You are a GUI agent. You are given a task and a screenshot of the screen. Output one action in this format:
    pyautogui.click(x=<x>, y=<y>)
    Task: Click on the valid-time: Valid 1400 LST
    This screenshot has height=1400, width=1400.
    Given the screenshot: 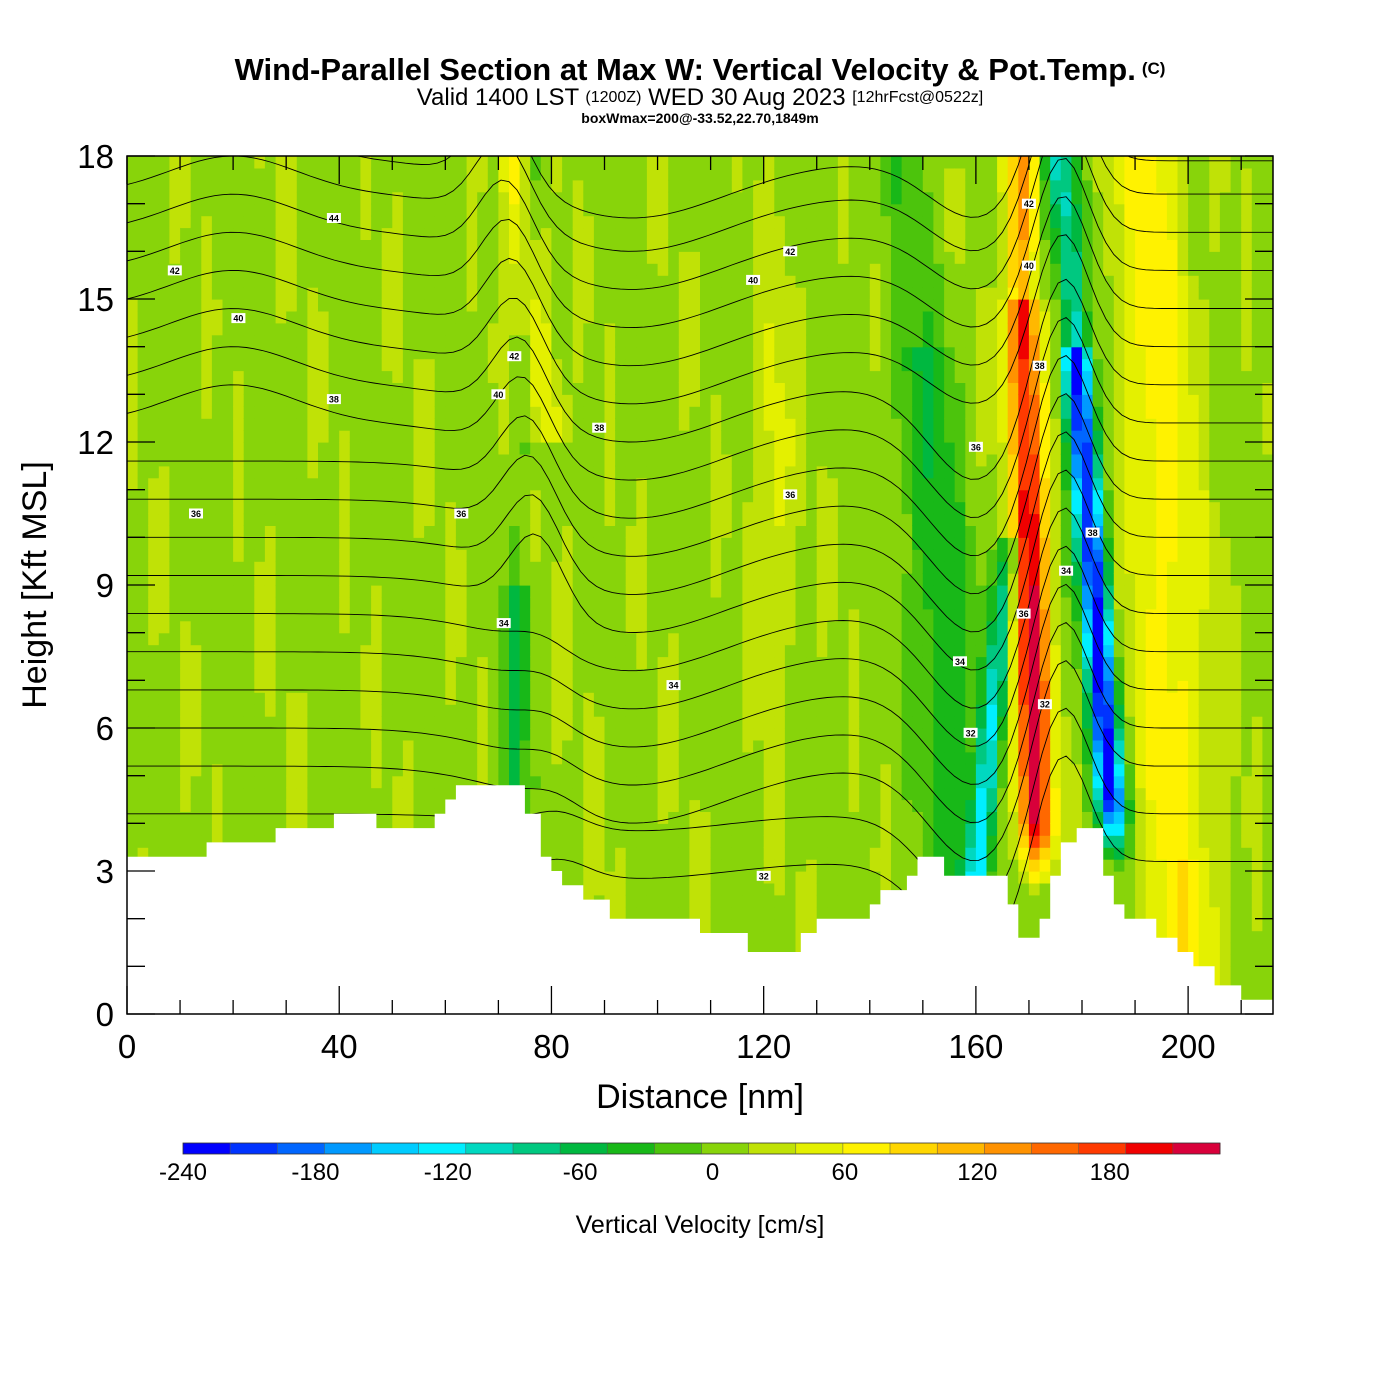 What is the action you would take?
    pyautogui.click(x=497, y=97)
    